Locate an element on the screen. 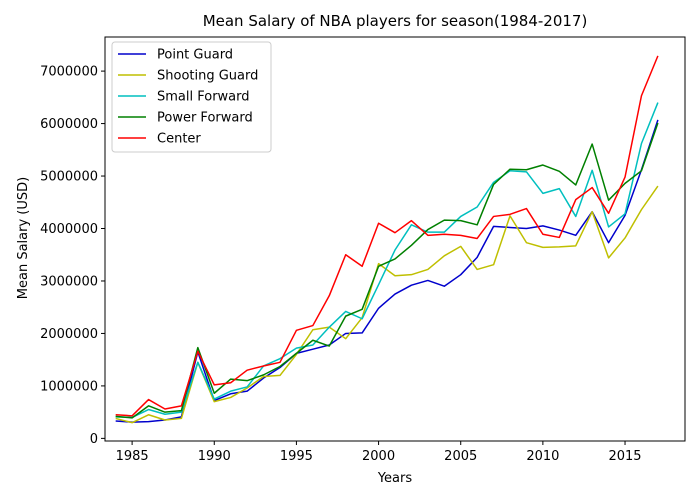 Image resolution: width=700 pixels, height=500 pixels. legend-label-point-guard: Point Guard is located at coordinates (195, 55).